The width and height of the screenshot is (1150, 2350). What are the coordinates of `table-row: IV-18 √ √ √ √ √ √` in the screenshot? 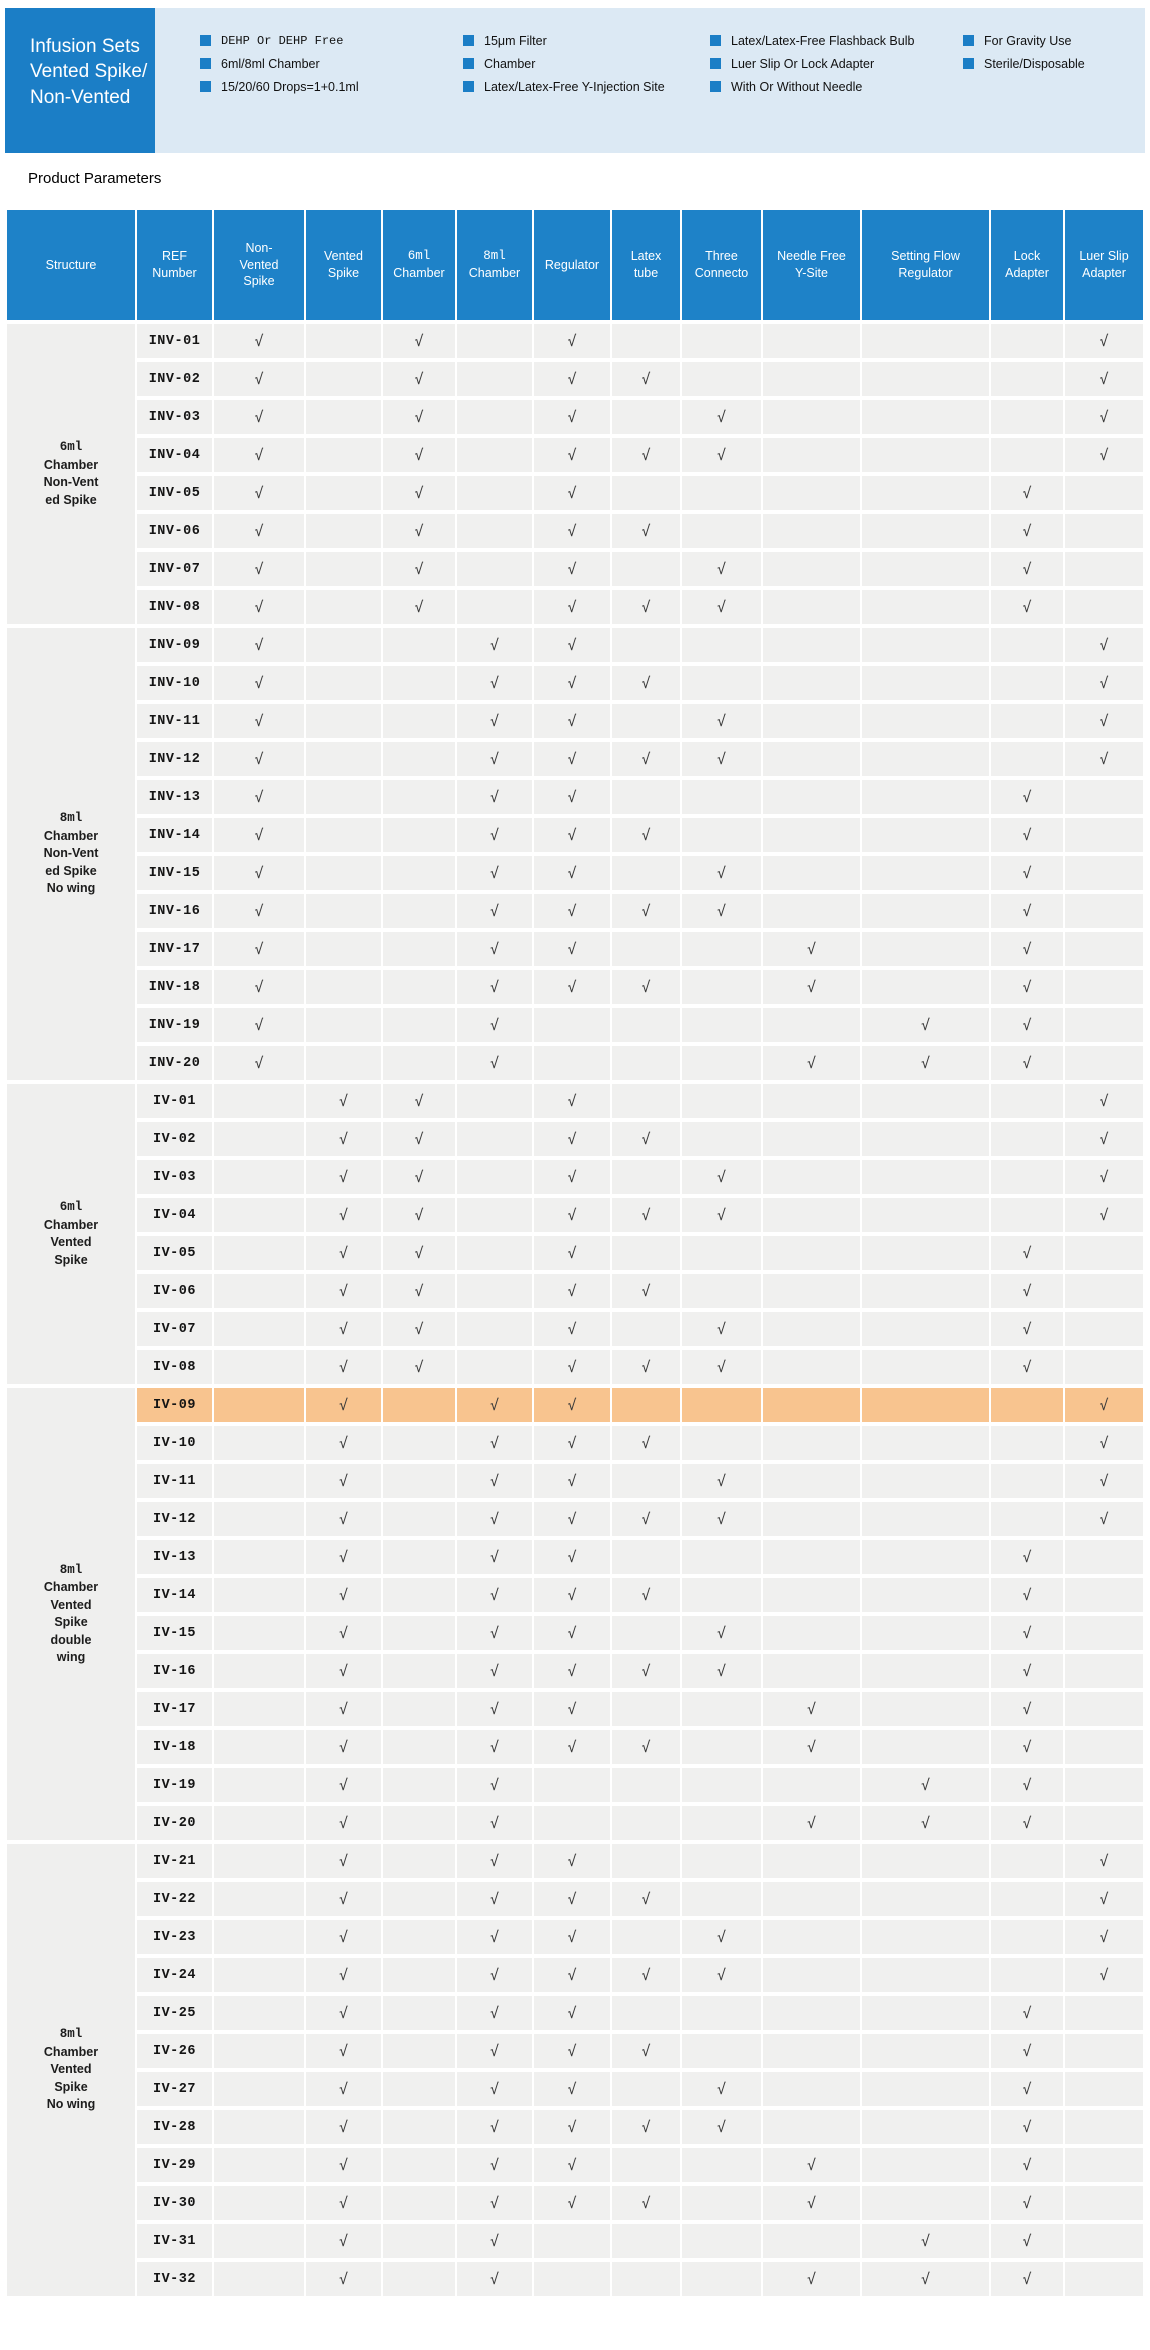 It's located at (575, 1747).